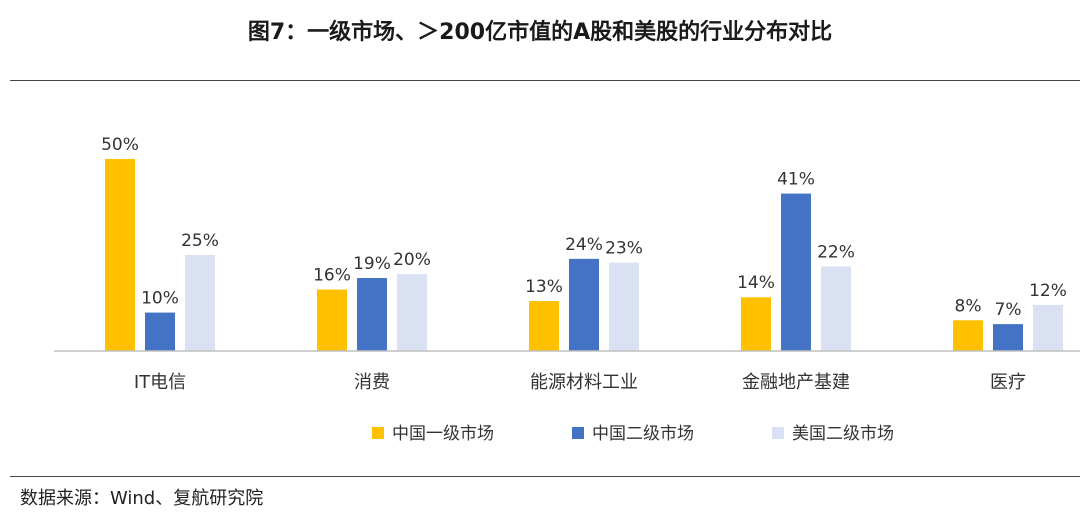 This screenshot has width=1080, height=521. Describe the element at coordinates (584, 382) in the screenshot. I see `category-label-3: 能源材料工业` at that location.